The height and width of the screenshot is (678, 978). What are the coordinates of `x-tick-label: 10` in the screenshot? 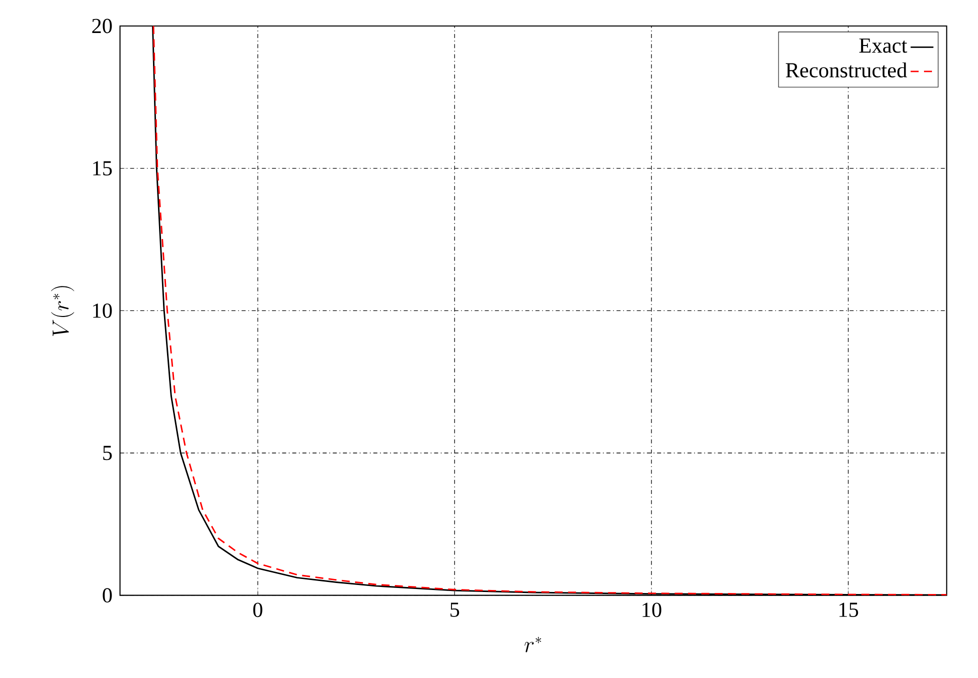 It's located at (652, 610).